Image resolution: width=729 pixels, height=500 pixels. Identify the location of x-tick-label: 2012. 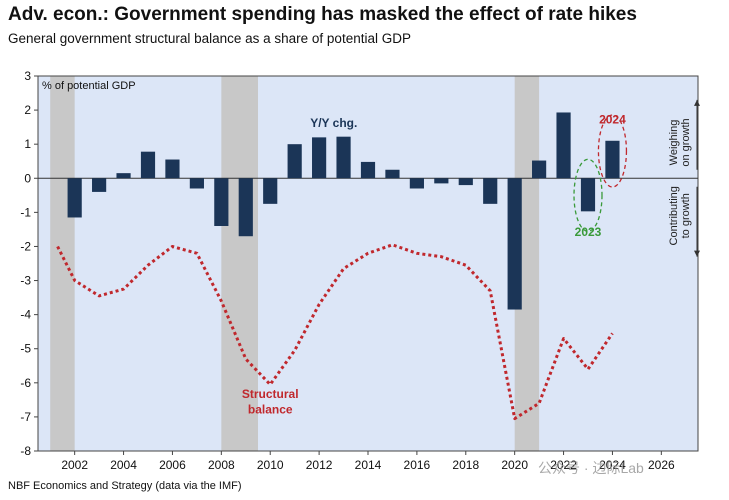
(319, 465).